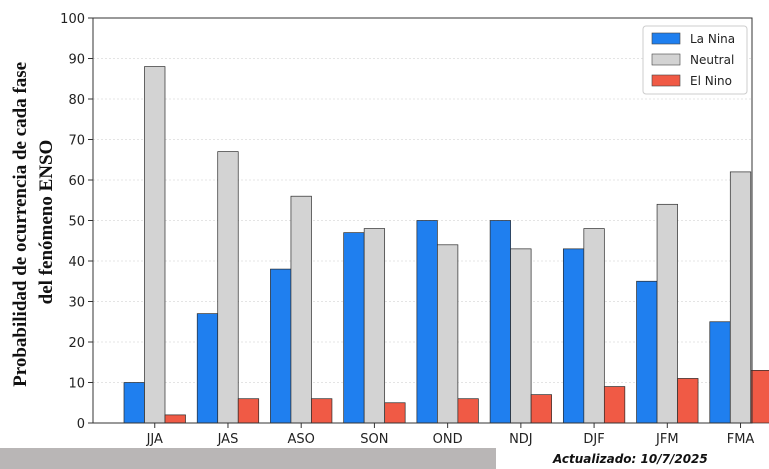  I want to click on bar-la-nina-djf, so click(573, 336).